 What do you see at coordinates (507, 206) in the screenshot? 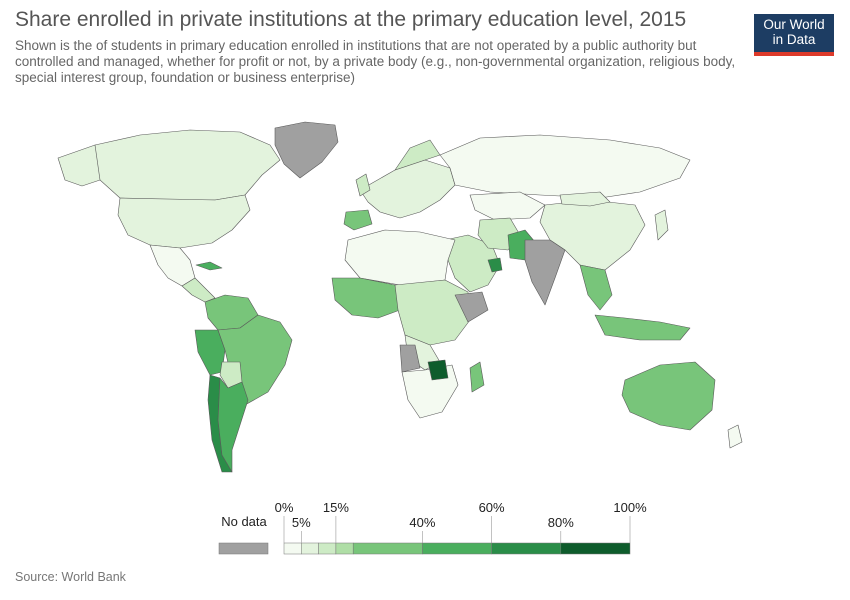
I see `region-kazakhstan` at bounding box center [507, 206].